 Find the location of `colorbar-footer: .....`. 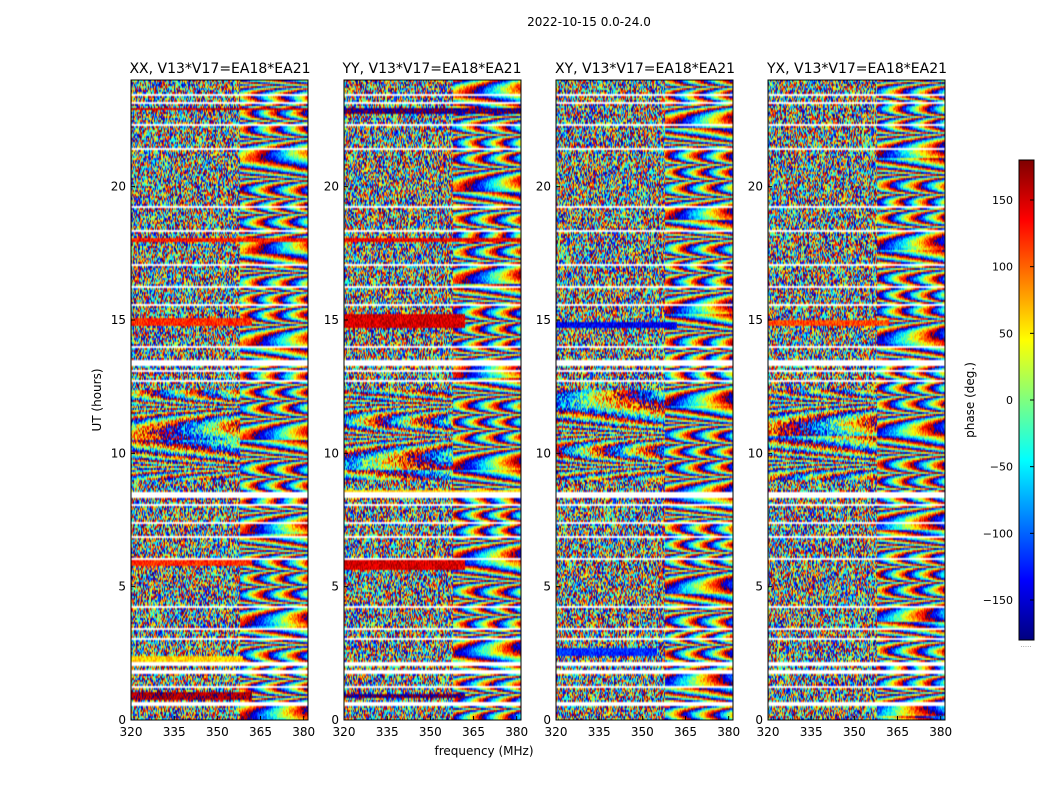

colorbar-footer: ..... is located at coordinates (1025, 645).